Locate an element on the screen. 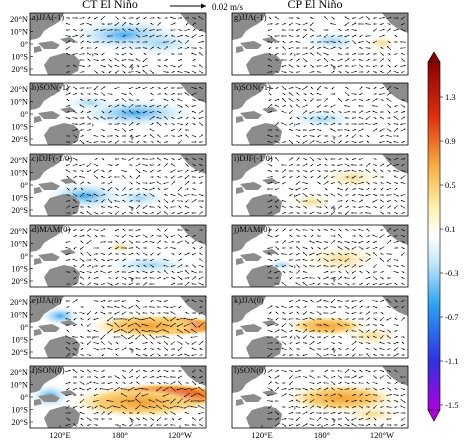  panel-label: j)MAM(0) is located at coordinates (252, 229).